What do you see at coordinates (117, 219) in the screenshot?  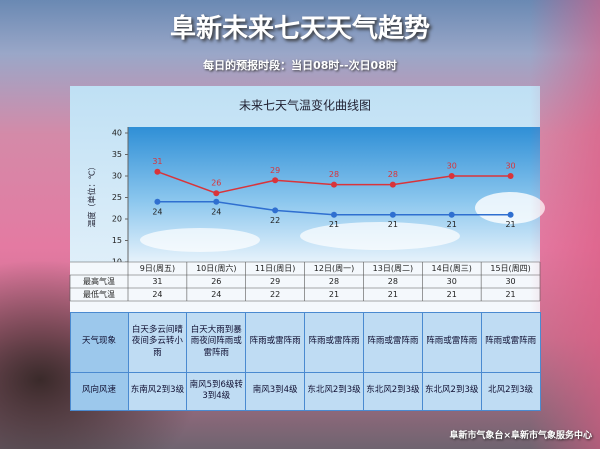 I see `y-tick-label: 20` at bounding box center [117, 219].